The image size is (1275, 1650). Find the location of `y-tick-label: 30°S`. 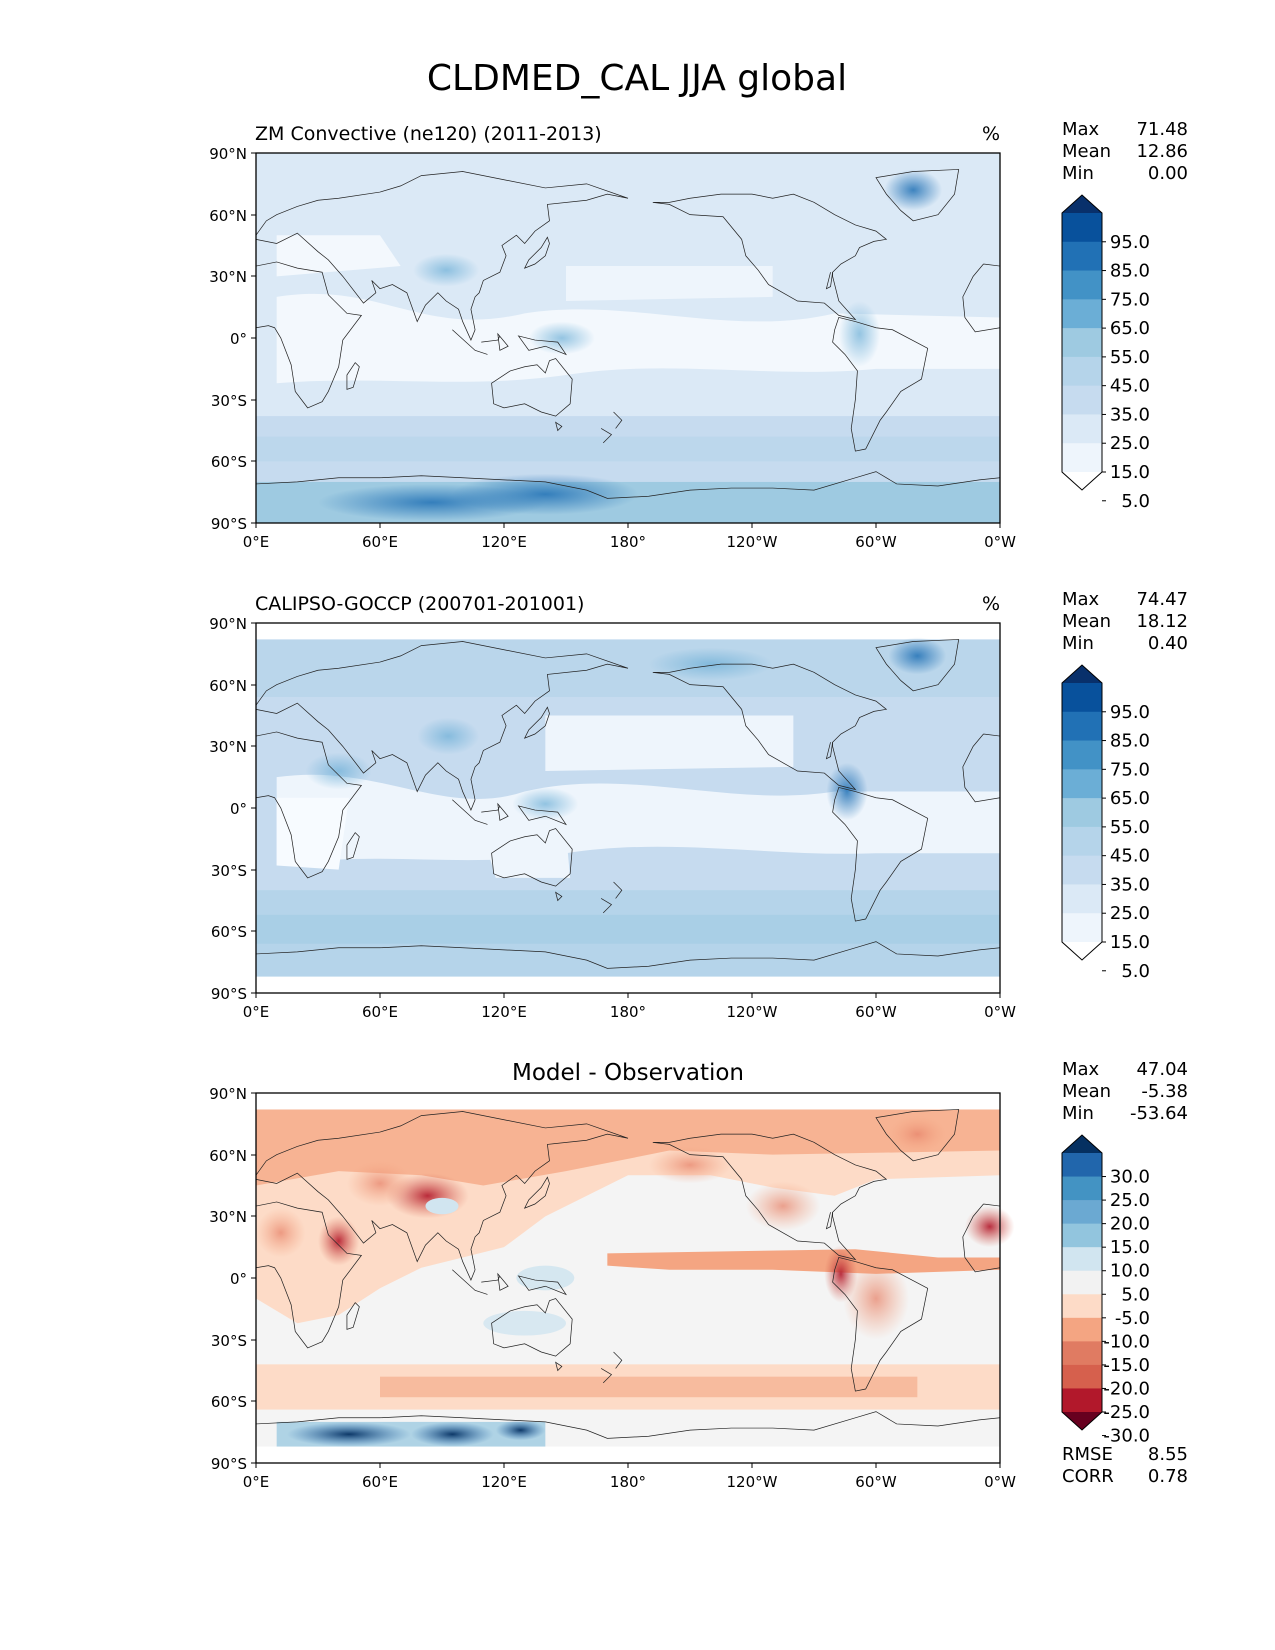

y-tick-label: 30°S is located at coordinates (229, 1341).